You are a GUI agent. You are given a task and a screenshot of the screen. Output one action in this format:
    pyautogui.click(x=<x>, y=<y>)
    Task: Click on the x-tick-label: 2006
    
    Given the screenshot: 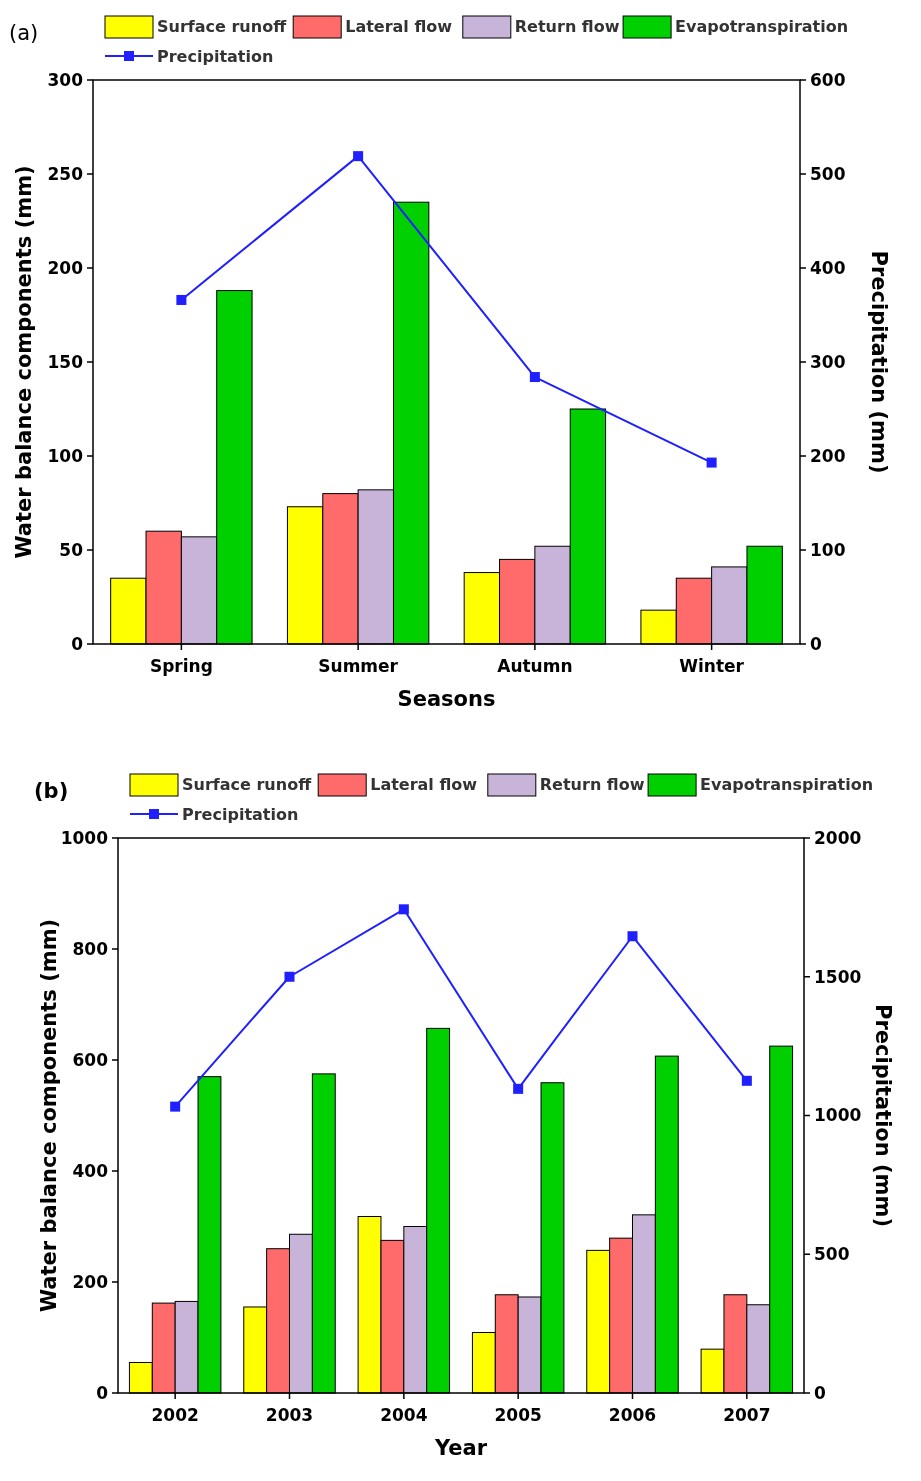 What is the action you would take?
    pyautogui.click(x=632, y=1415)
    